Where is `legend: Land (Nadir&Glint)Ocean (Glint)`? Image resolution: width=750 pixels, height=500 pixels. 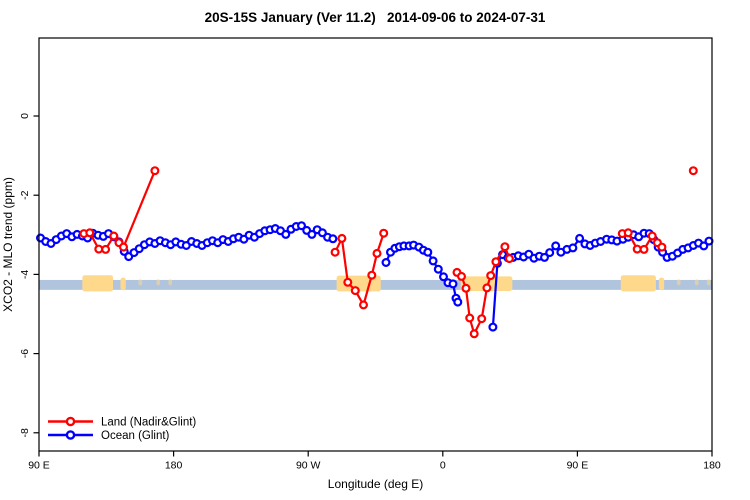
legend: Land (Nadir&Glint)Ocean (Glint) is located at coordinates (122, 429).